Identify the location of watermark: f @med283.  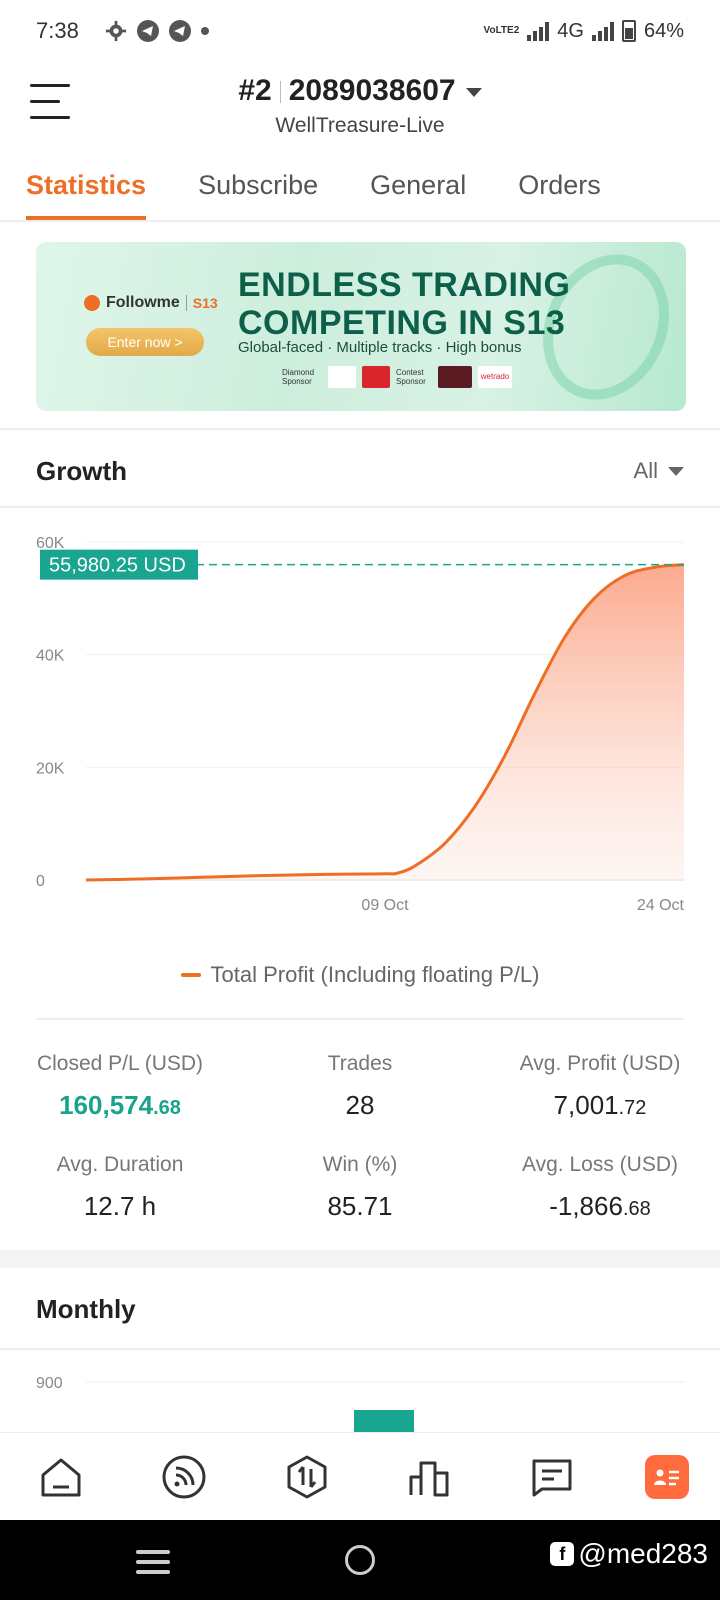
(629, 1554).